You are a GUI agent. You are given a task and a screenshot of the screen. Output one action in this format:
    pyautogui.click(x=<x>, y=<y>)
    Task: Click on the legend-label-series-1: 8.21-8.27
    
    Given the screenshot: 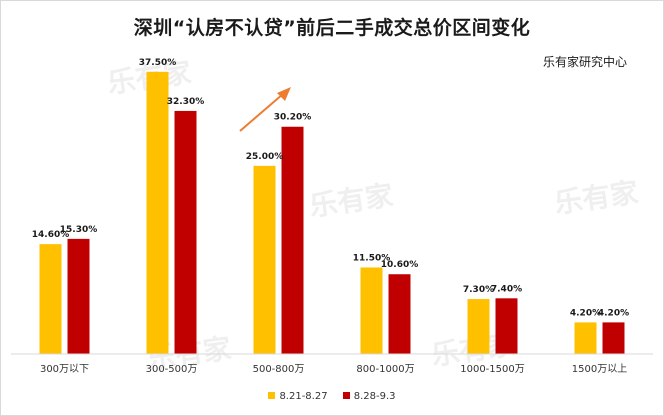 What is the action you would take?
    pyautogui.click(x=303, y=396)
    